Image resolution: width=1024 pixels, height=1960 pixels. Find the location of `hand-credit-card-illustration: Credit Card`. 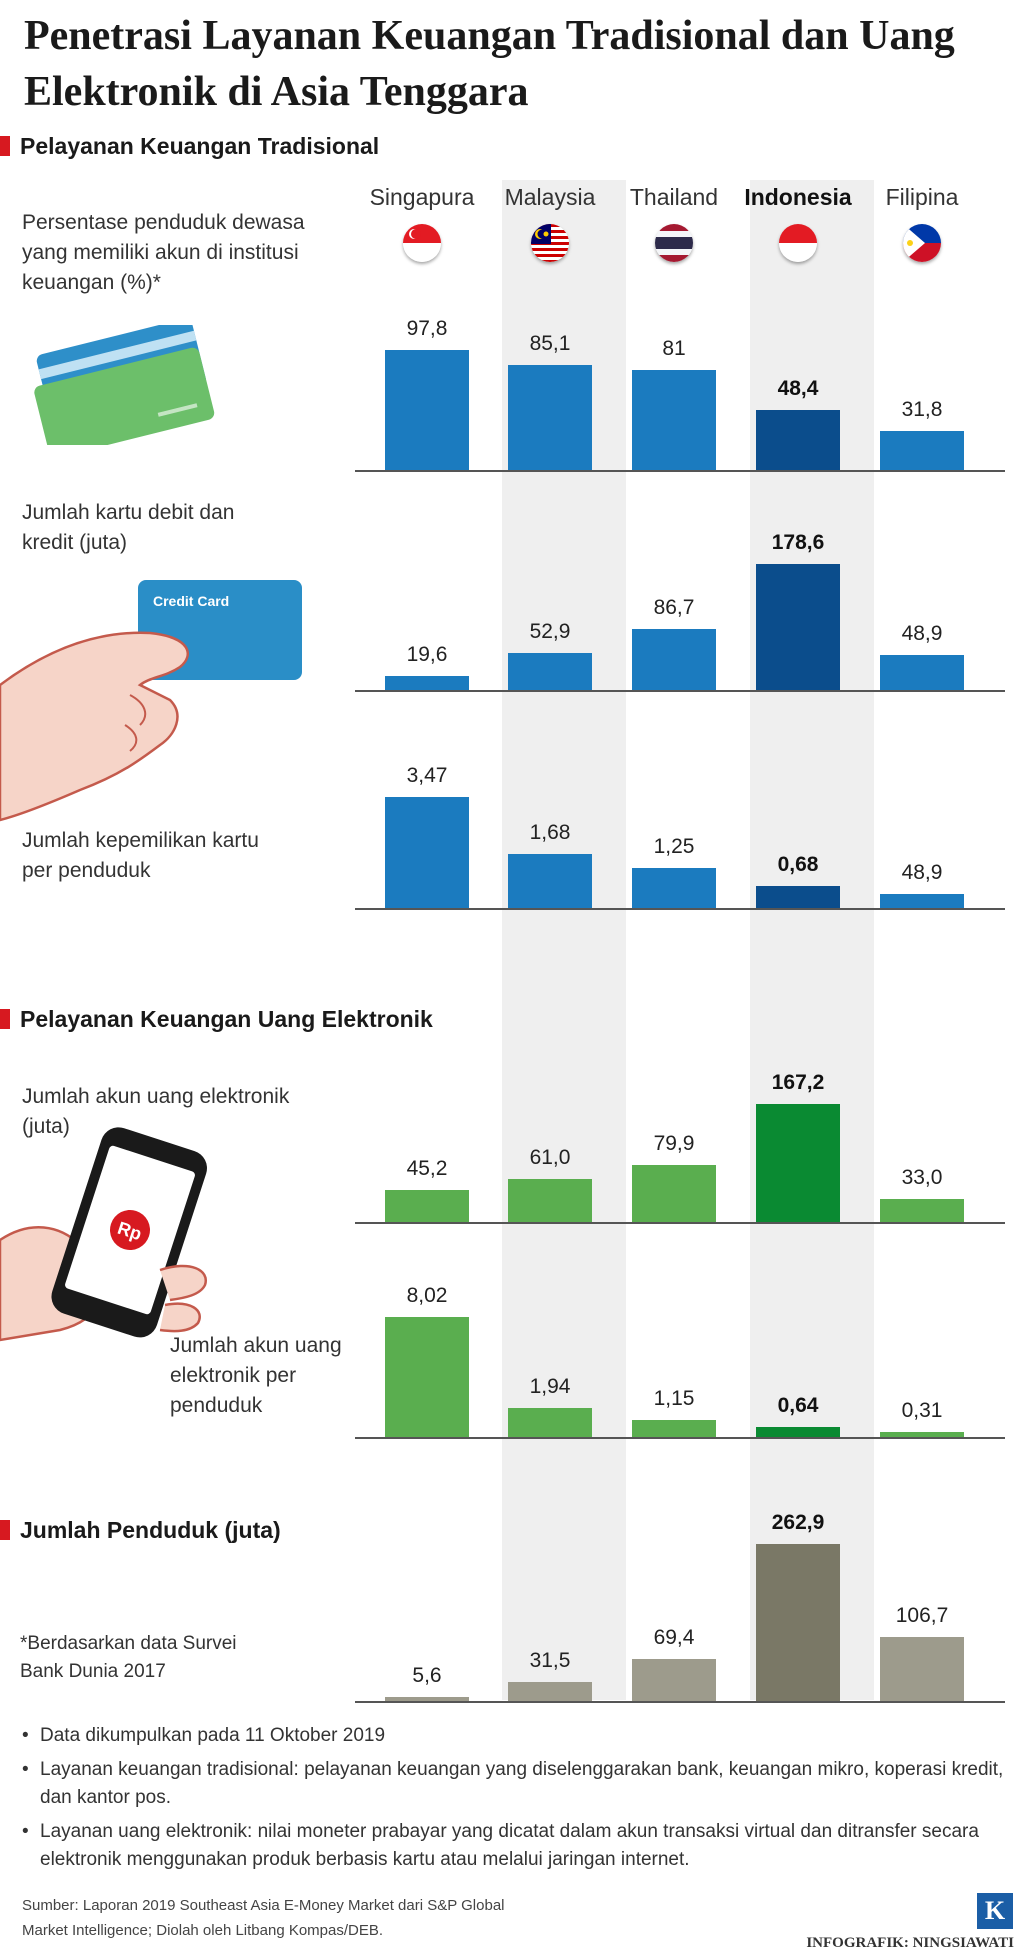

hand-credit-card-illustration: Credit Card is located at coordinates (151, 701).